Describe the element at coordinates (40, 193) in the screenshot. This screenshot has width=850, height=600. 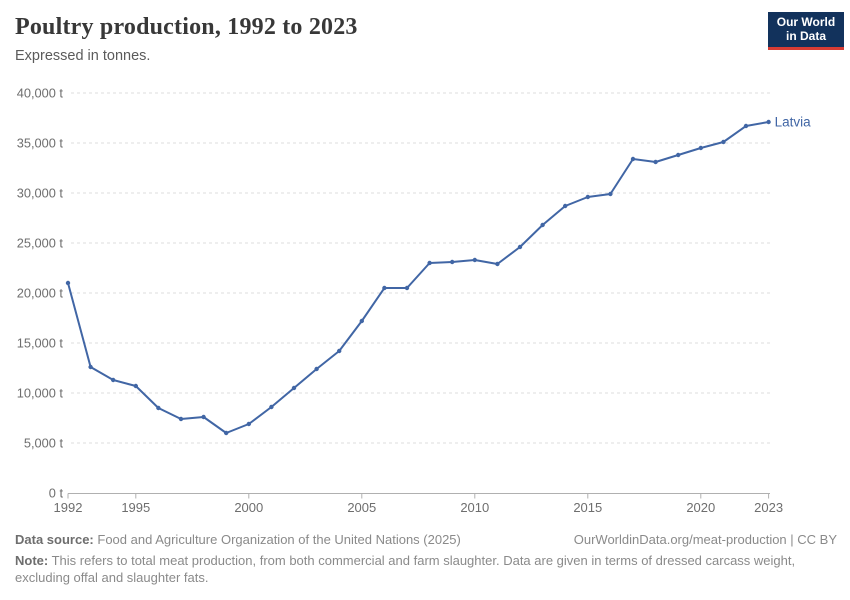
I see `y-axis-label: 30,000 t` at that location.